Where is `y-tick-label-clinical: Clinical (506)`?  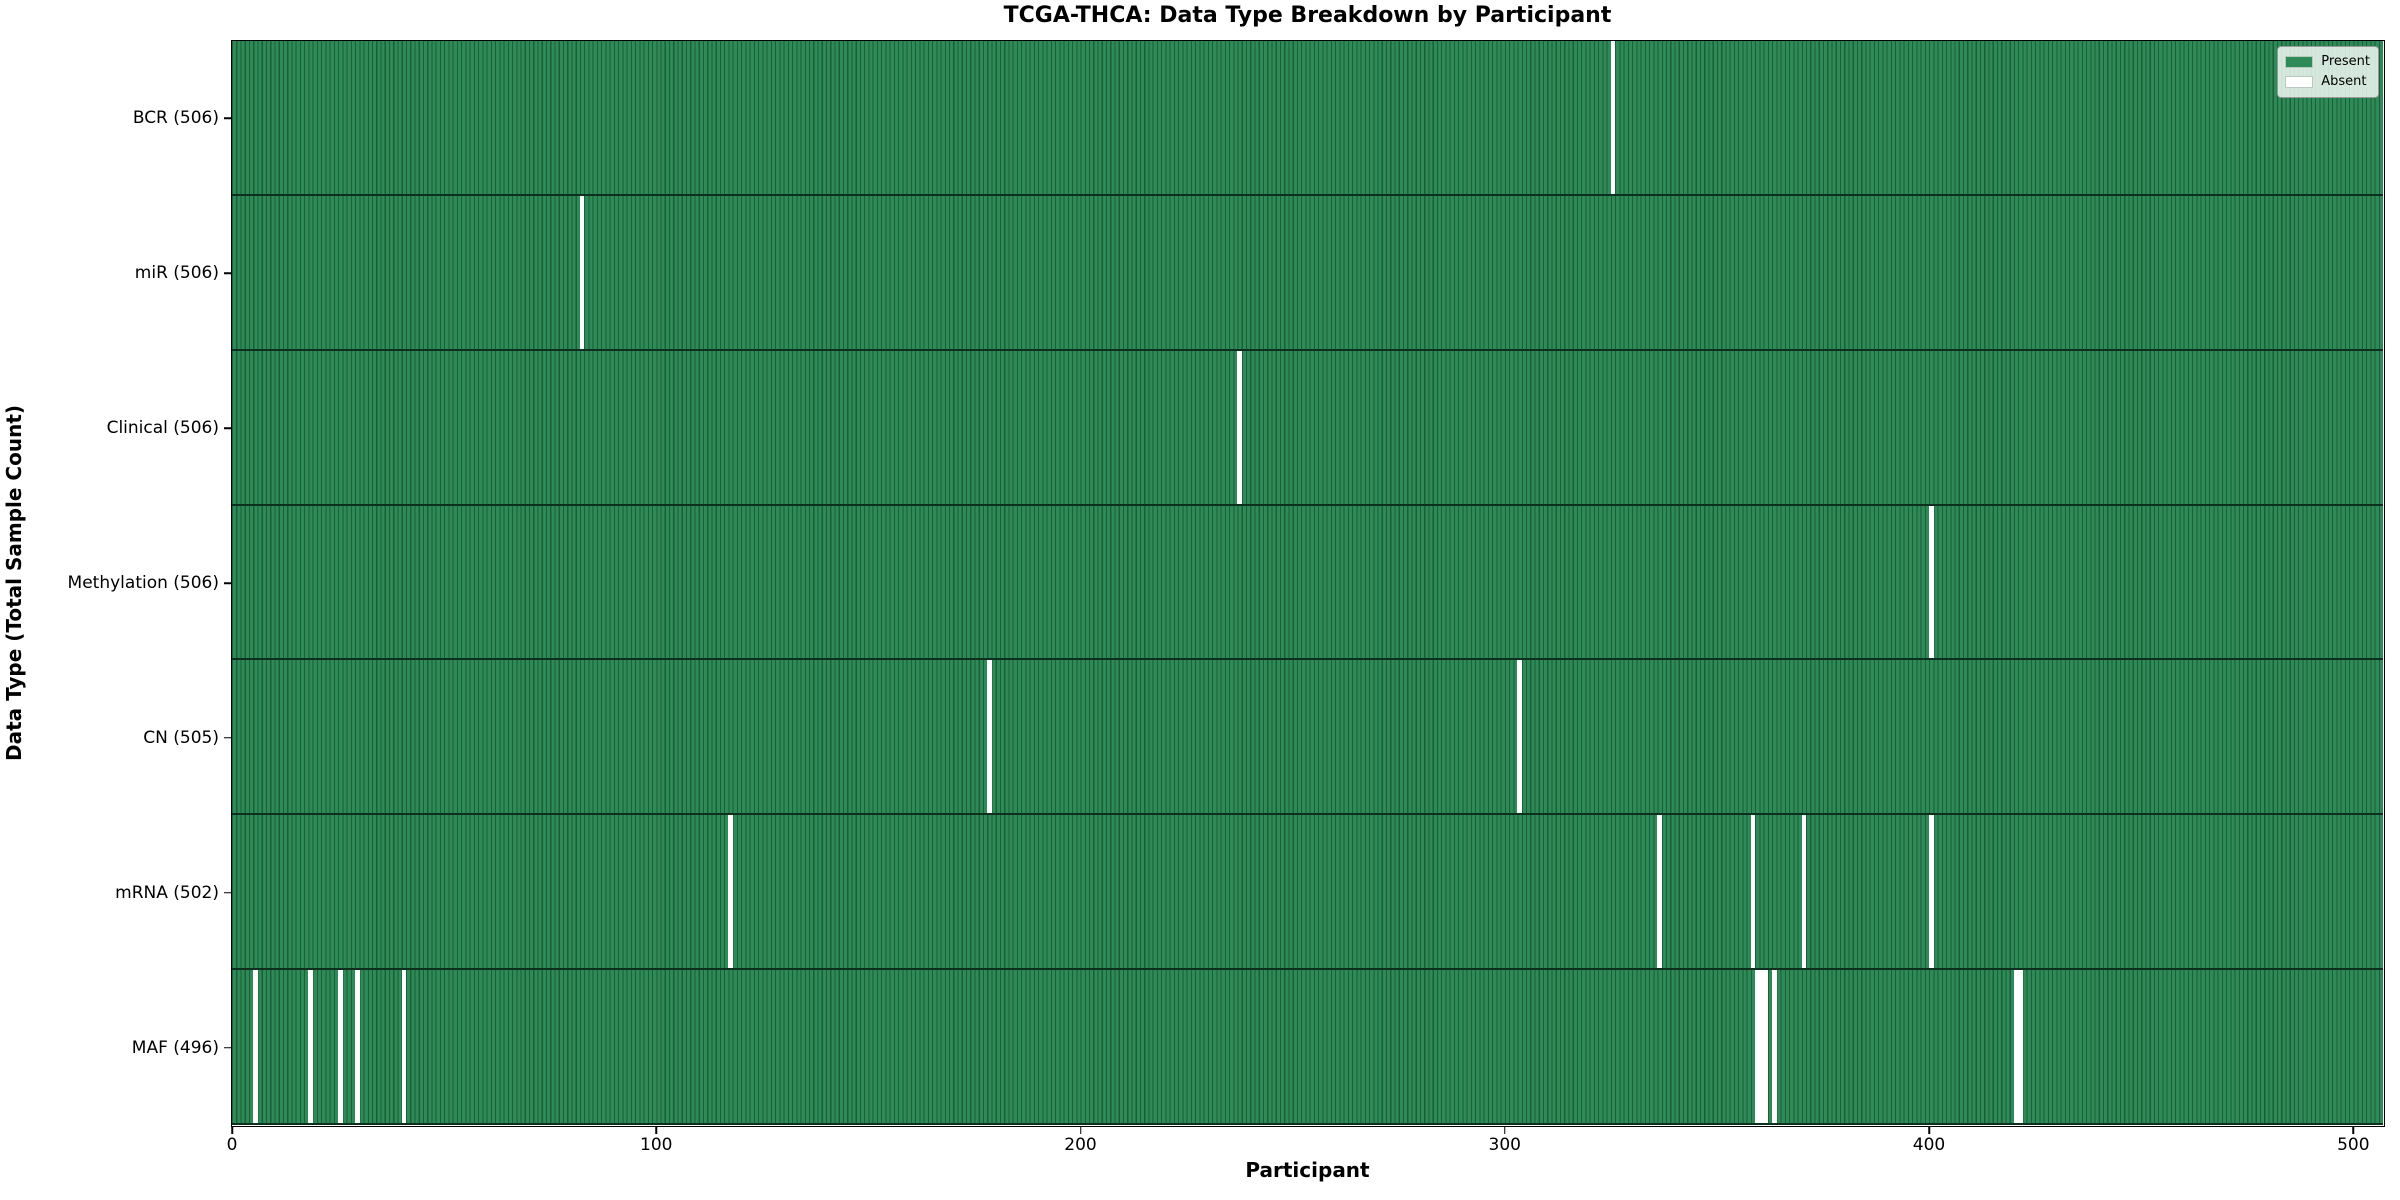 y-tick-label-clinical: Clinical (506) is located at coordinates (162, 428).